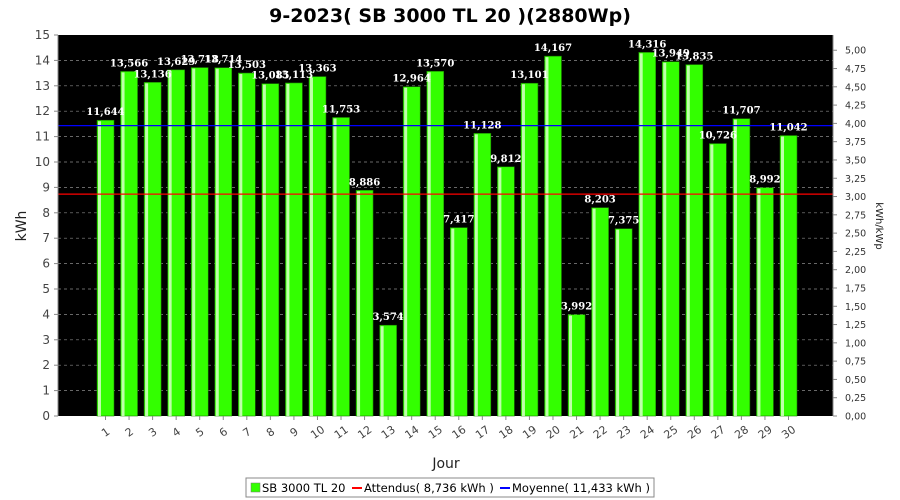  I want to click on x-tick-label: 9, so click(294, 432).